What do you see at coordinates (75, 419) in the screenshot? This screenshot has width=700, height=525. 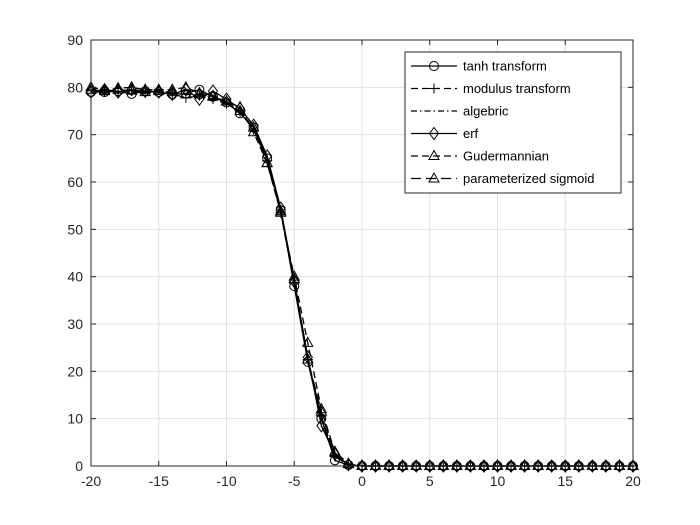 I see `y-tick-label: 10` at bounding box center [75, 419].